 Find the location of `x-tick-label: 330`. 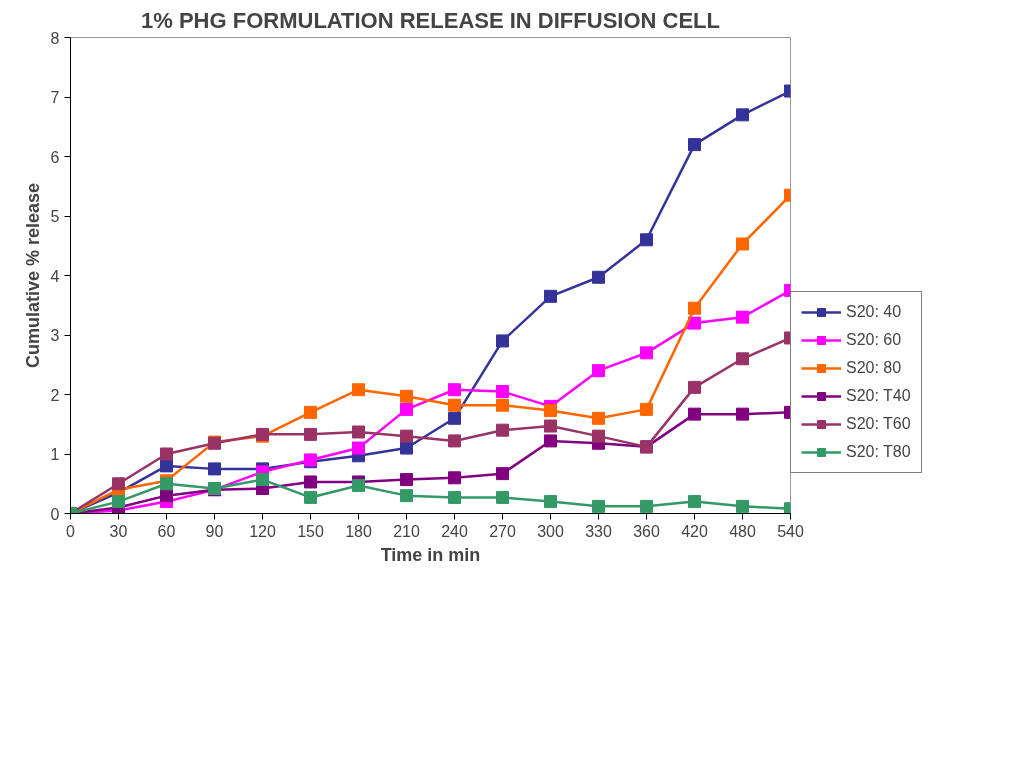

x-tick-label: 330 is located at coordinates (598, 531).